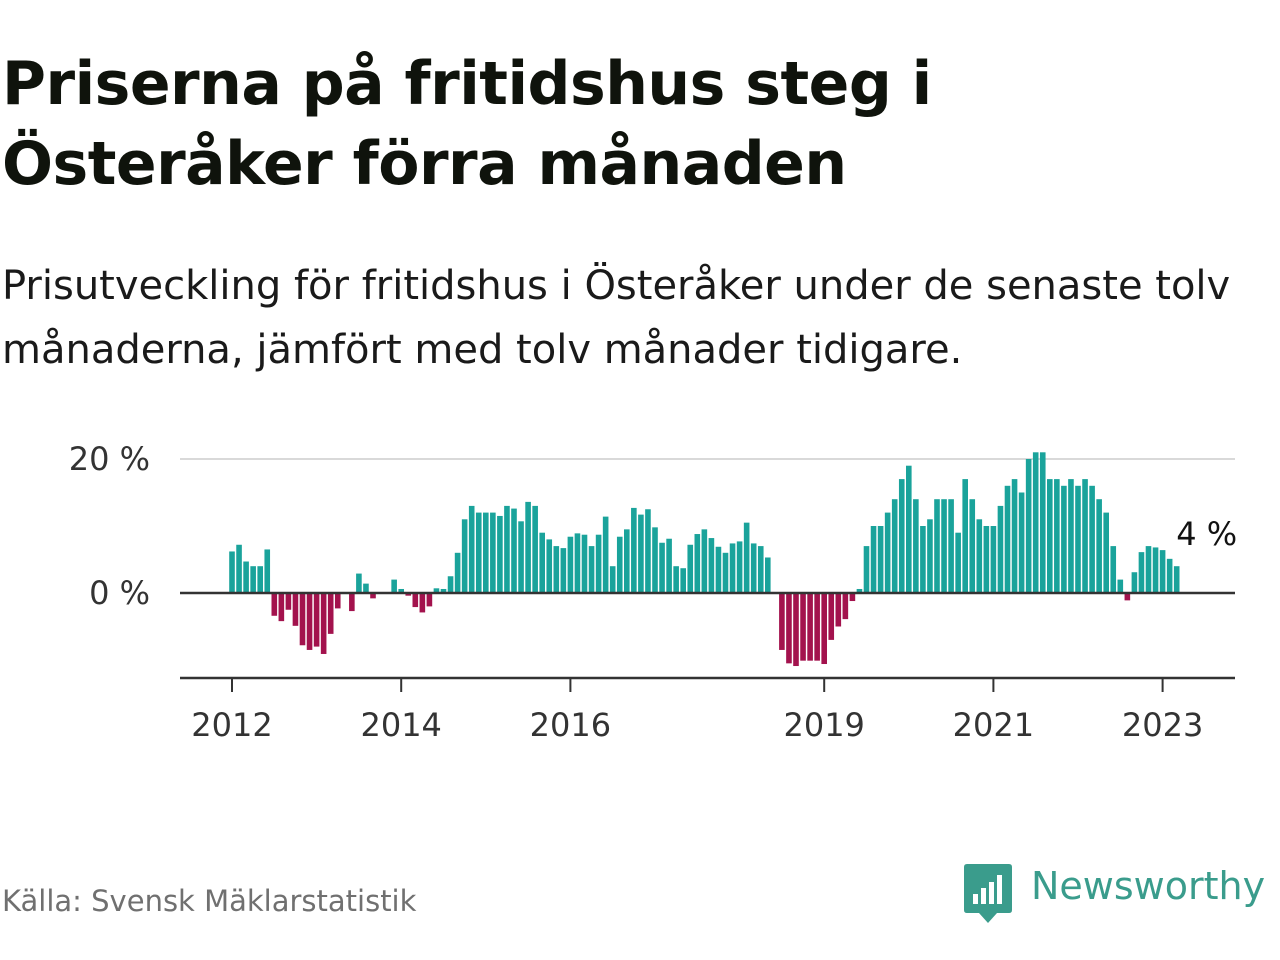 Image resolution: width=1280 pixels, height=960 pixels. What do you see at coordinates (1206, 534) in the screenshot?
I see `last-value-label: 4 %` at bounding box center [1206, 534].